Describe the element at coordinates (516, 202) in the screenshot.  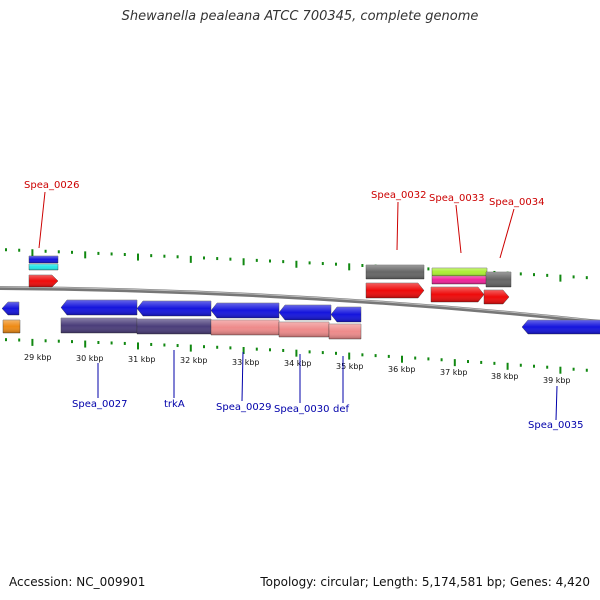
I see `gene-label-spea-0034: Spea_0034` at that location.